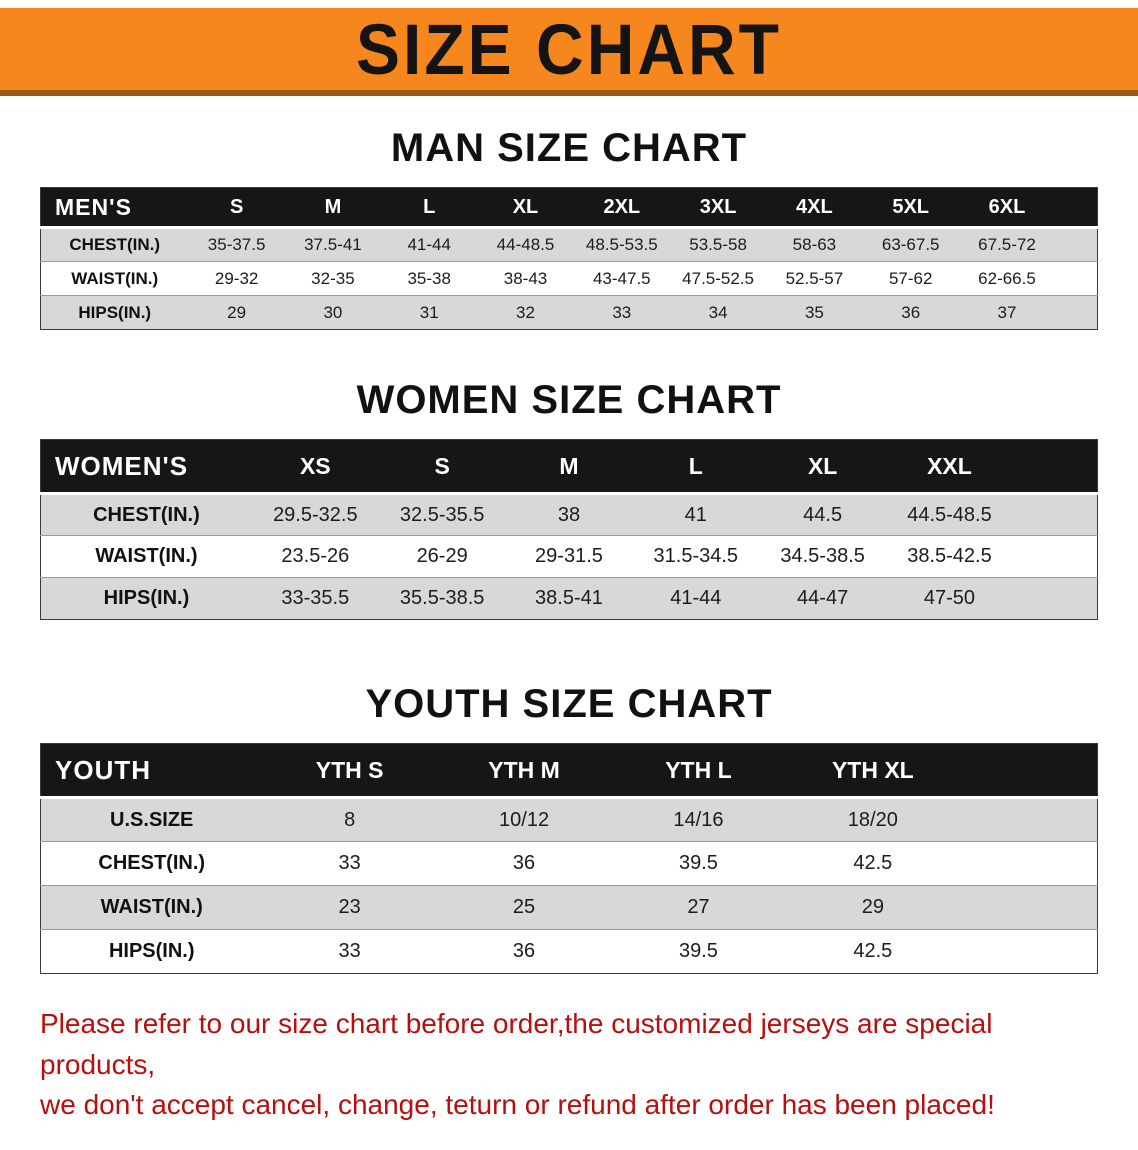  What do you see at coordinates (949, 598) in the screenshot?
I see `size-value-cell: 47-50` at bounding box center [949, 598].